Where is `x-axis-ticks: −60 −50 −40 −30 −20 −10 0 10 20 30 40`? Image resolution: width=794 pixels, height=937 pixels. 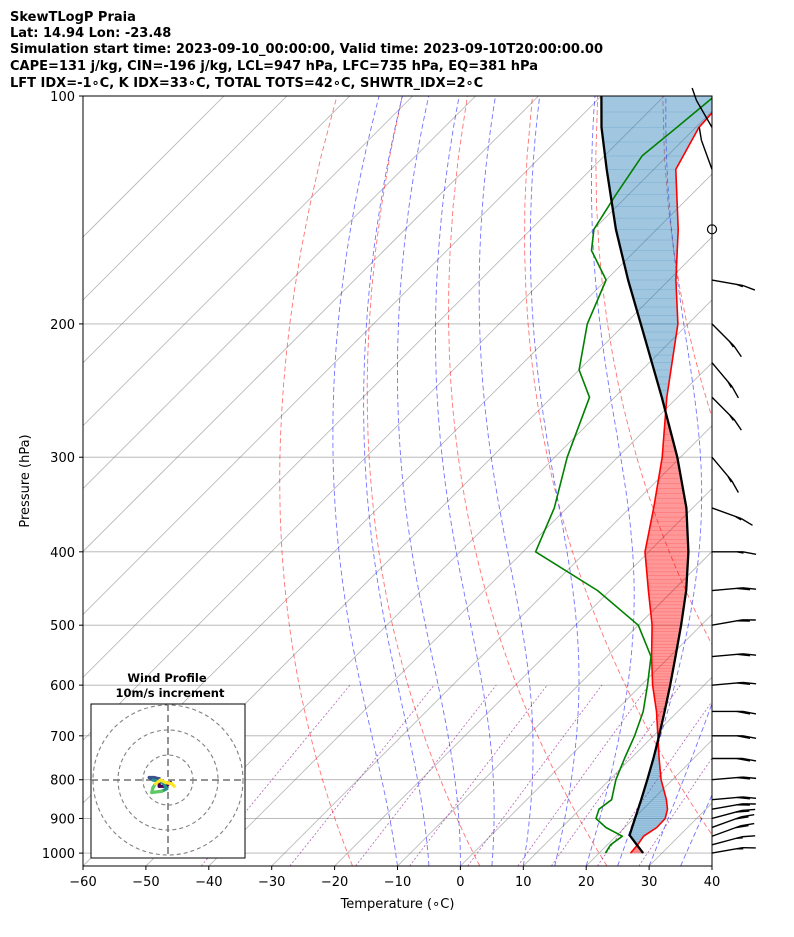 x-axis-ticks: −60 −50 −40 −30 −20 −10 0 10 20 30 40 is located at coordinates (394, 878).